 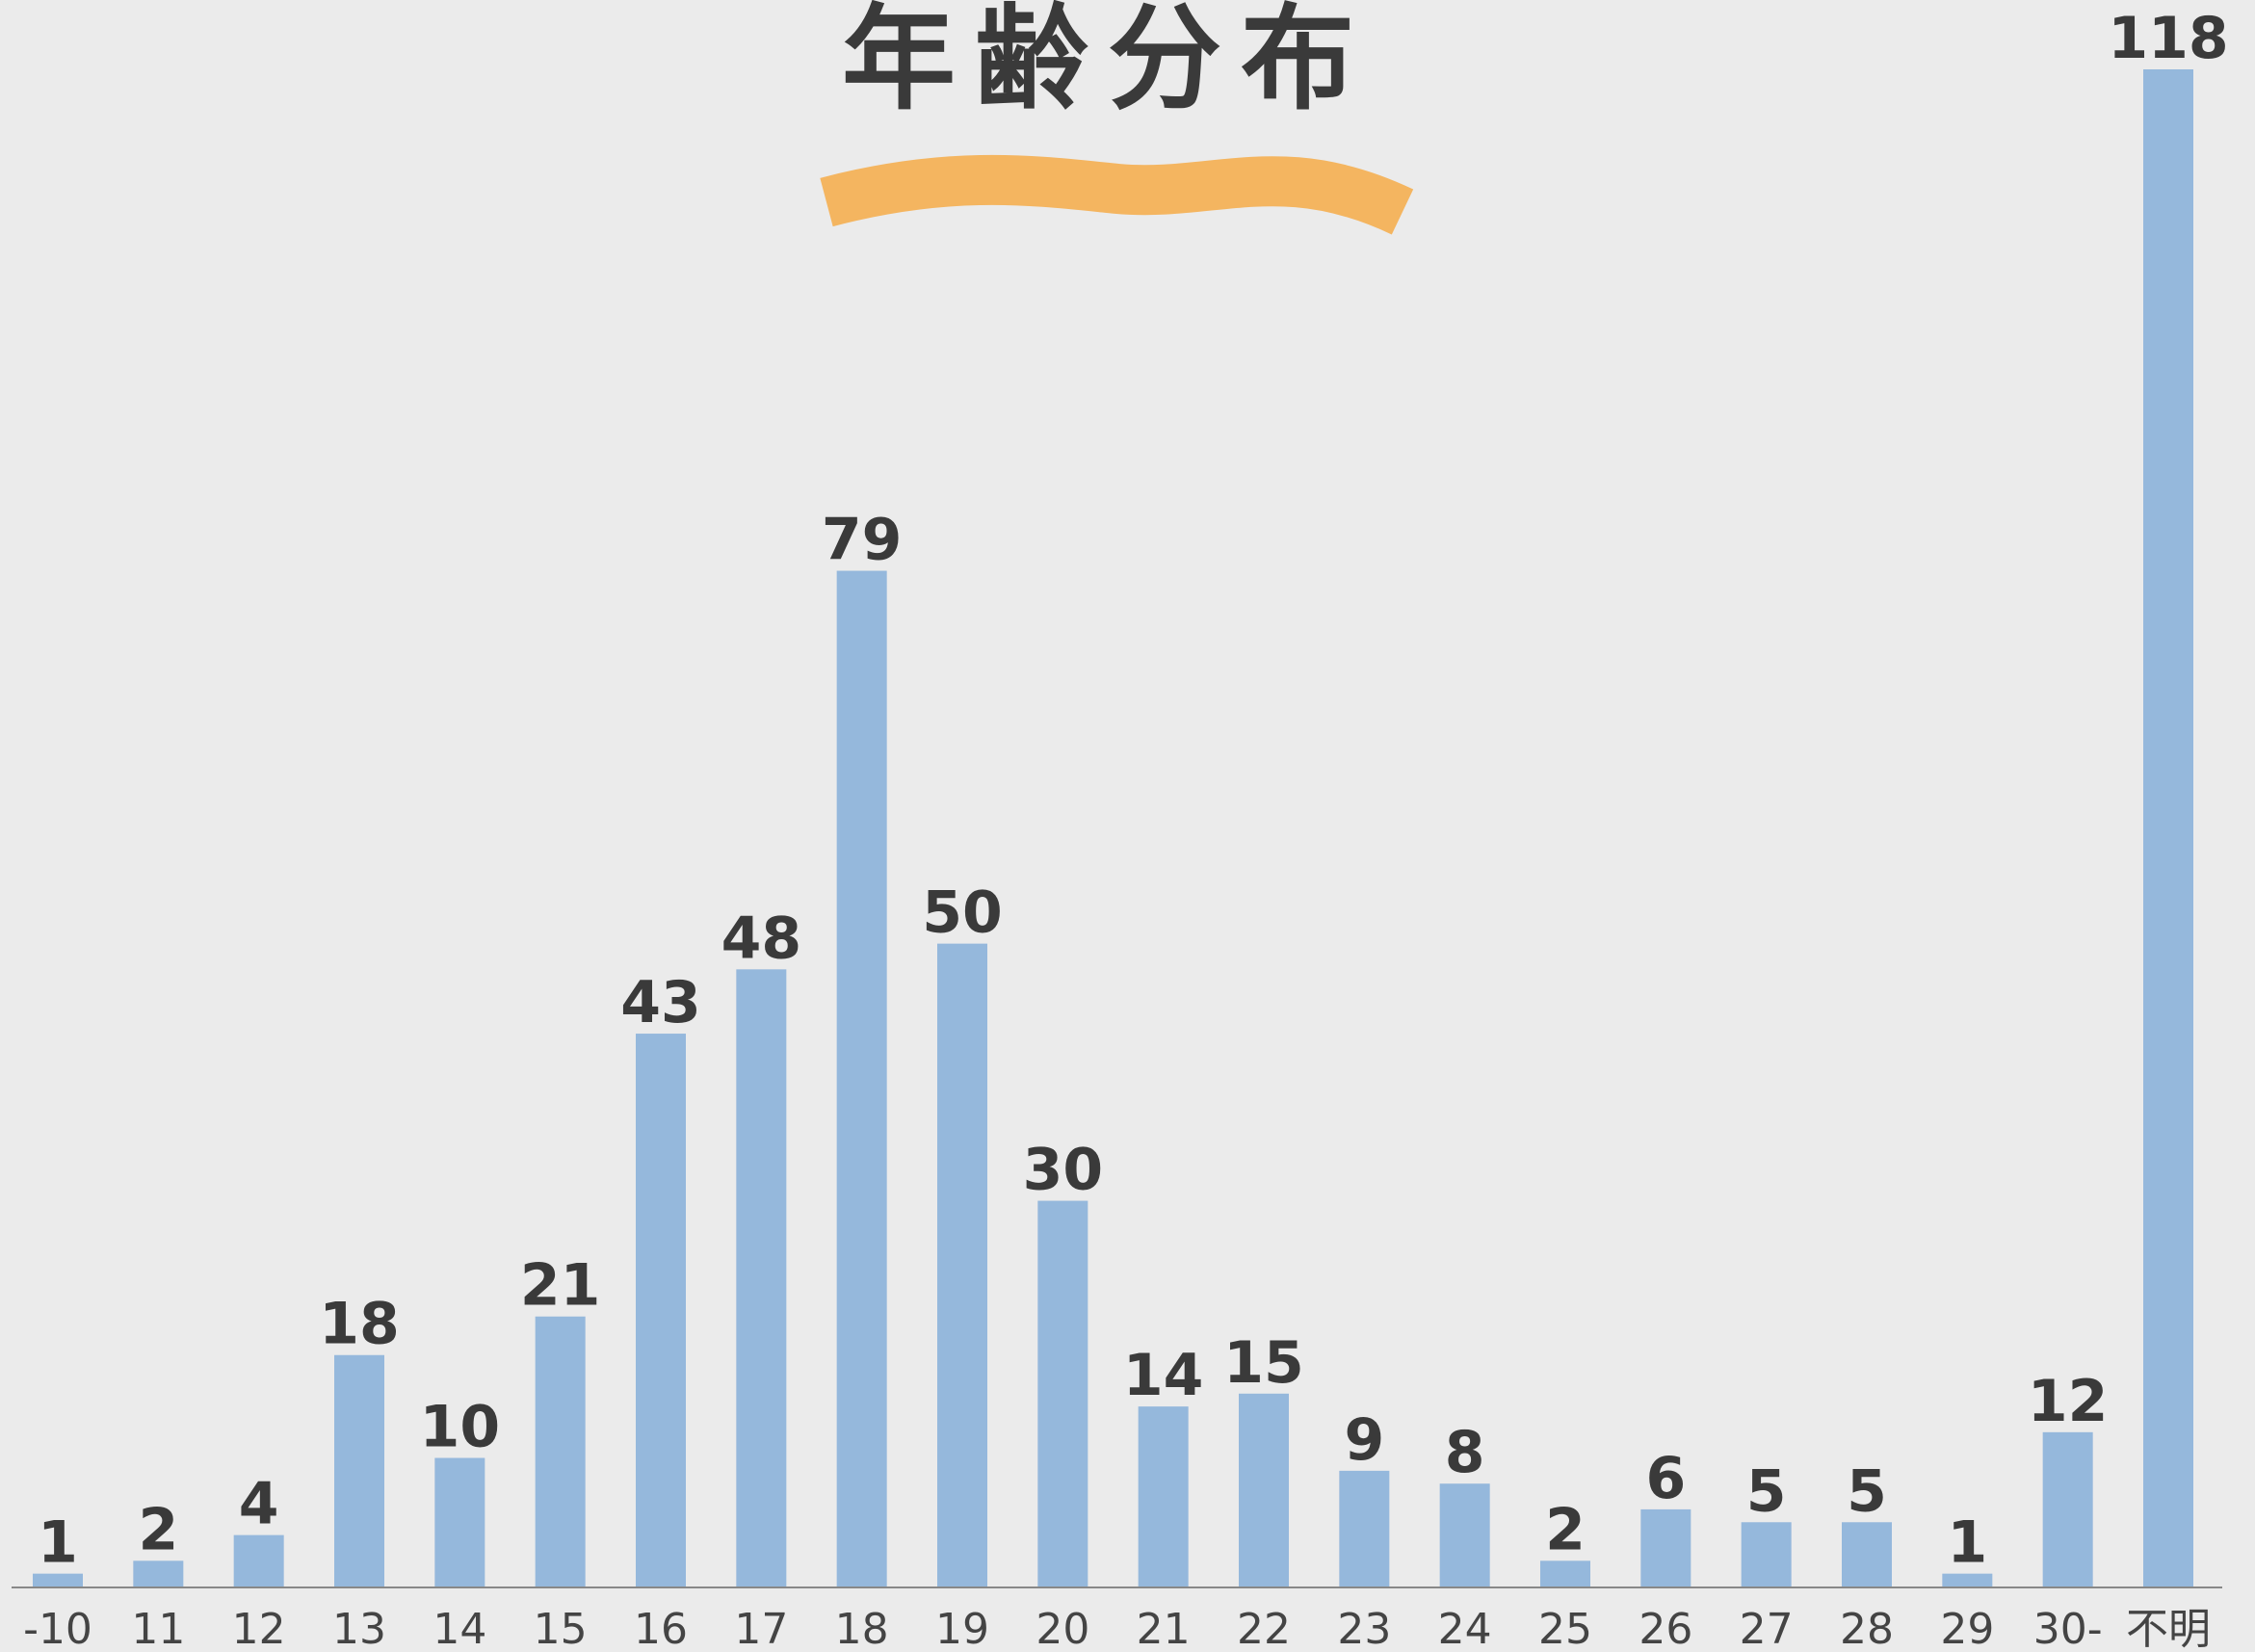 What do you see at coordinates (1867, 1628) in the screenshot?
I see `x-tick-label: 28` at bounding box center [1867, 1628].